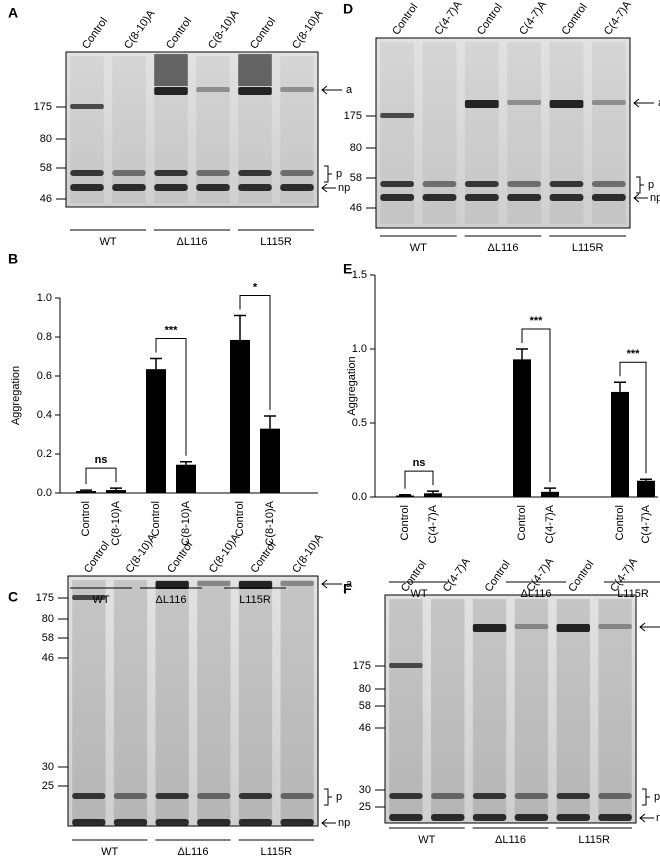  I want to click on y-tick-label: 1.0, so click(359, 349).